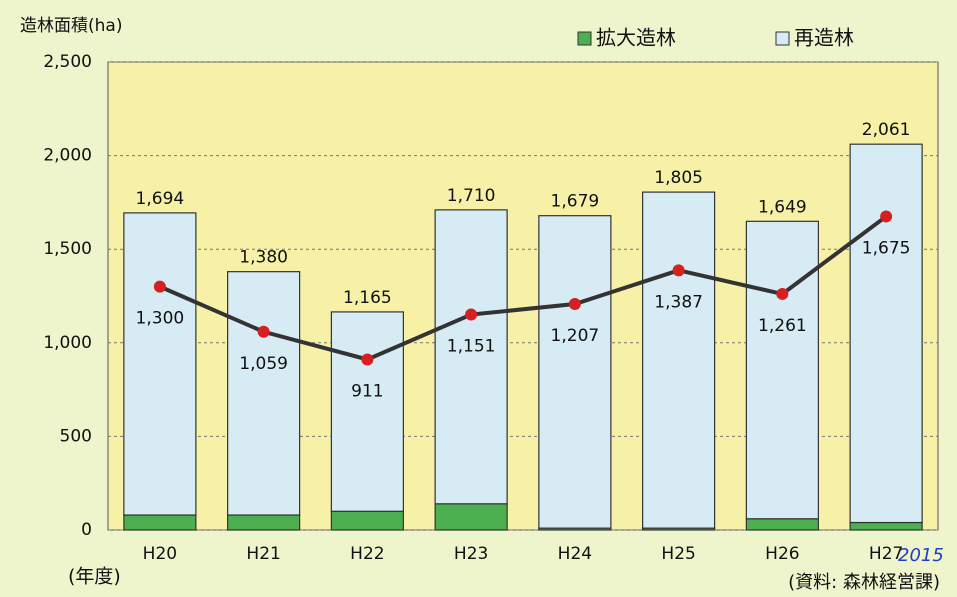 This screenshot has height=597, width=957. Describe the element at coordinates (636, 38) in the screenshot. I see `legend-label: 拡大造林` at that location.